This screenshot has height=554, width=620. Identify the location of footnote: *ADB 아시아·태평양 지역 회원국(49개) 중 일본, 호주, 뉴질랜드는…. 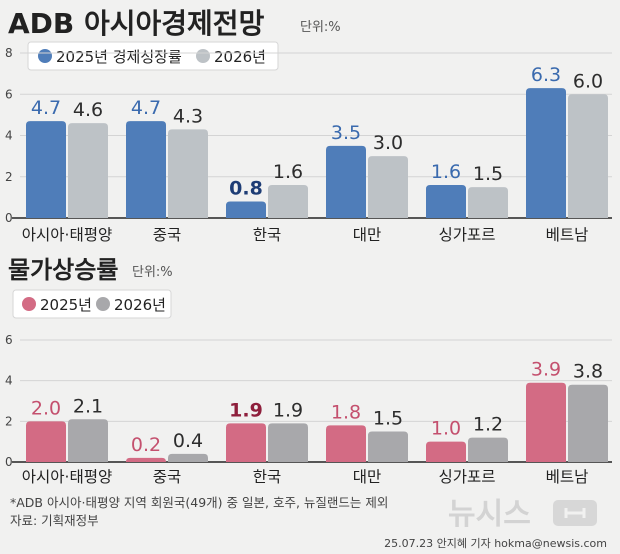
(199, 502).